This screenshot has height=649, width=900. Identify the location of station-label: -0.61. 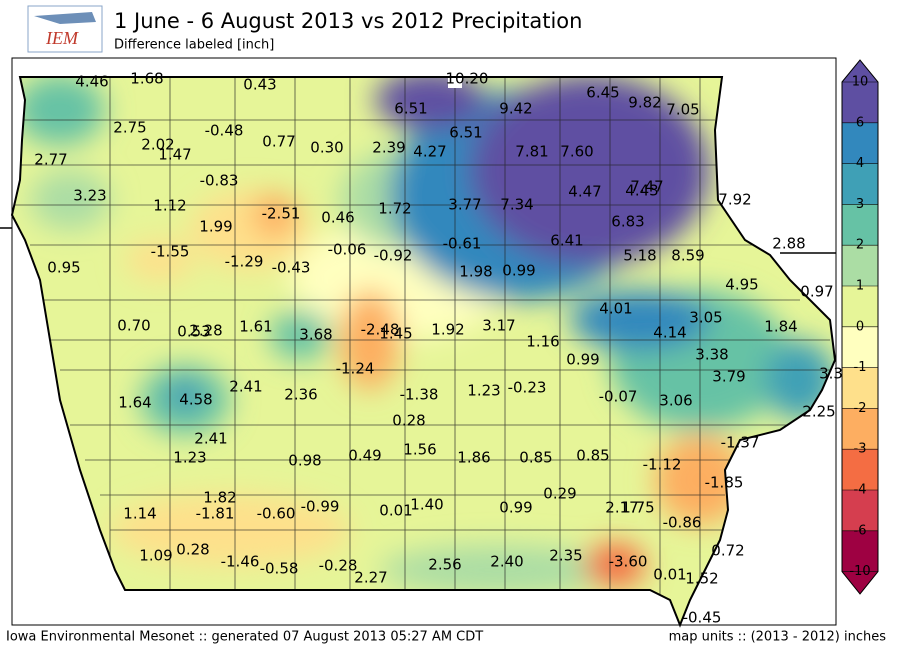
(462, 244).